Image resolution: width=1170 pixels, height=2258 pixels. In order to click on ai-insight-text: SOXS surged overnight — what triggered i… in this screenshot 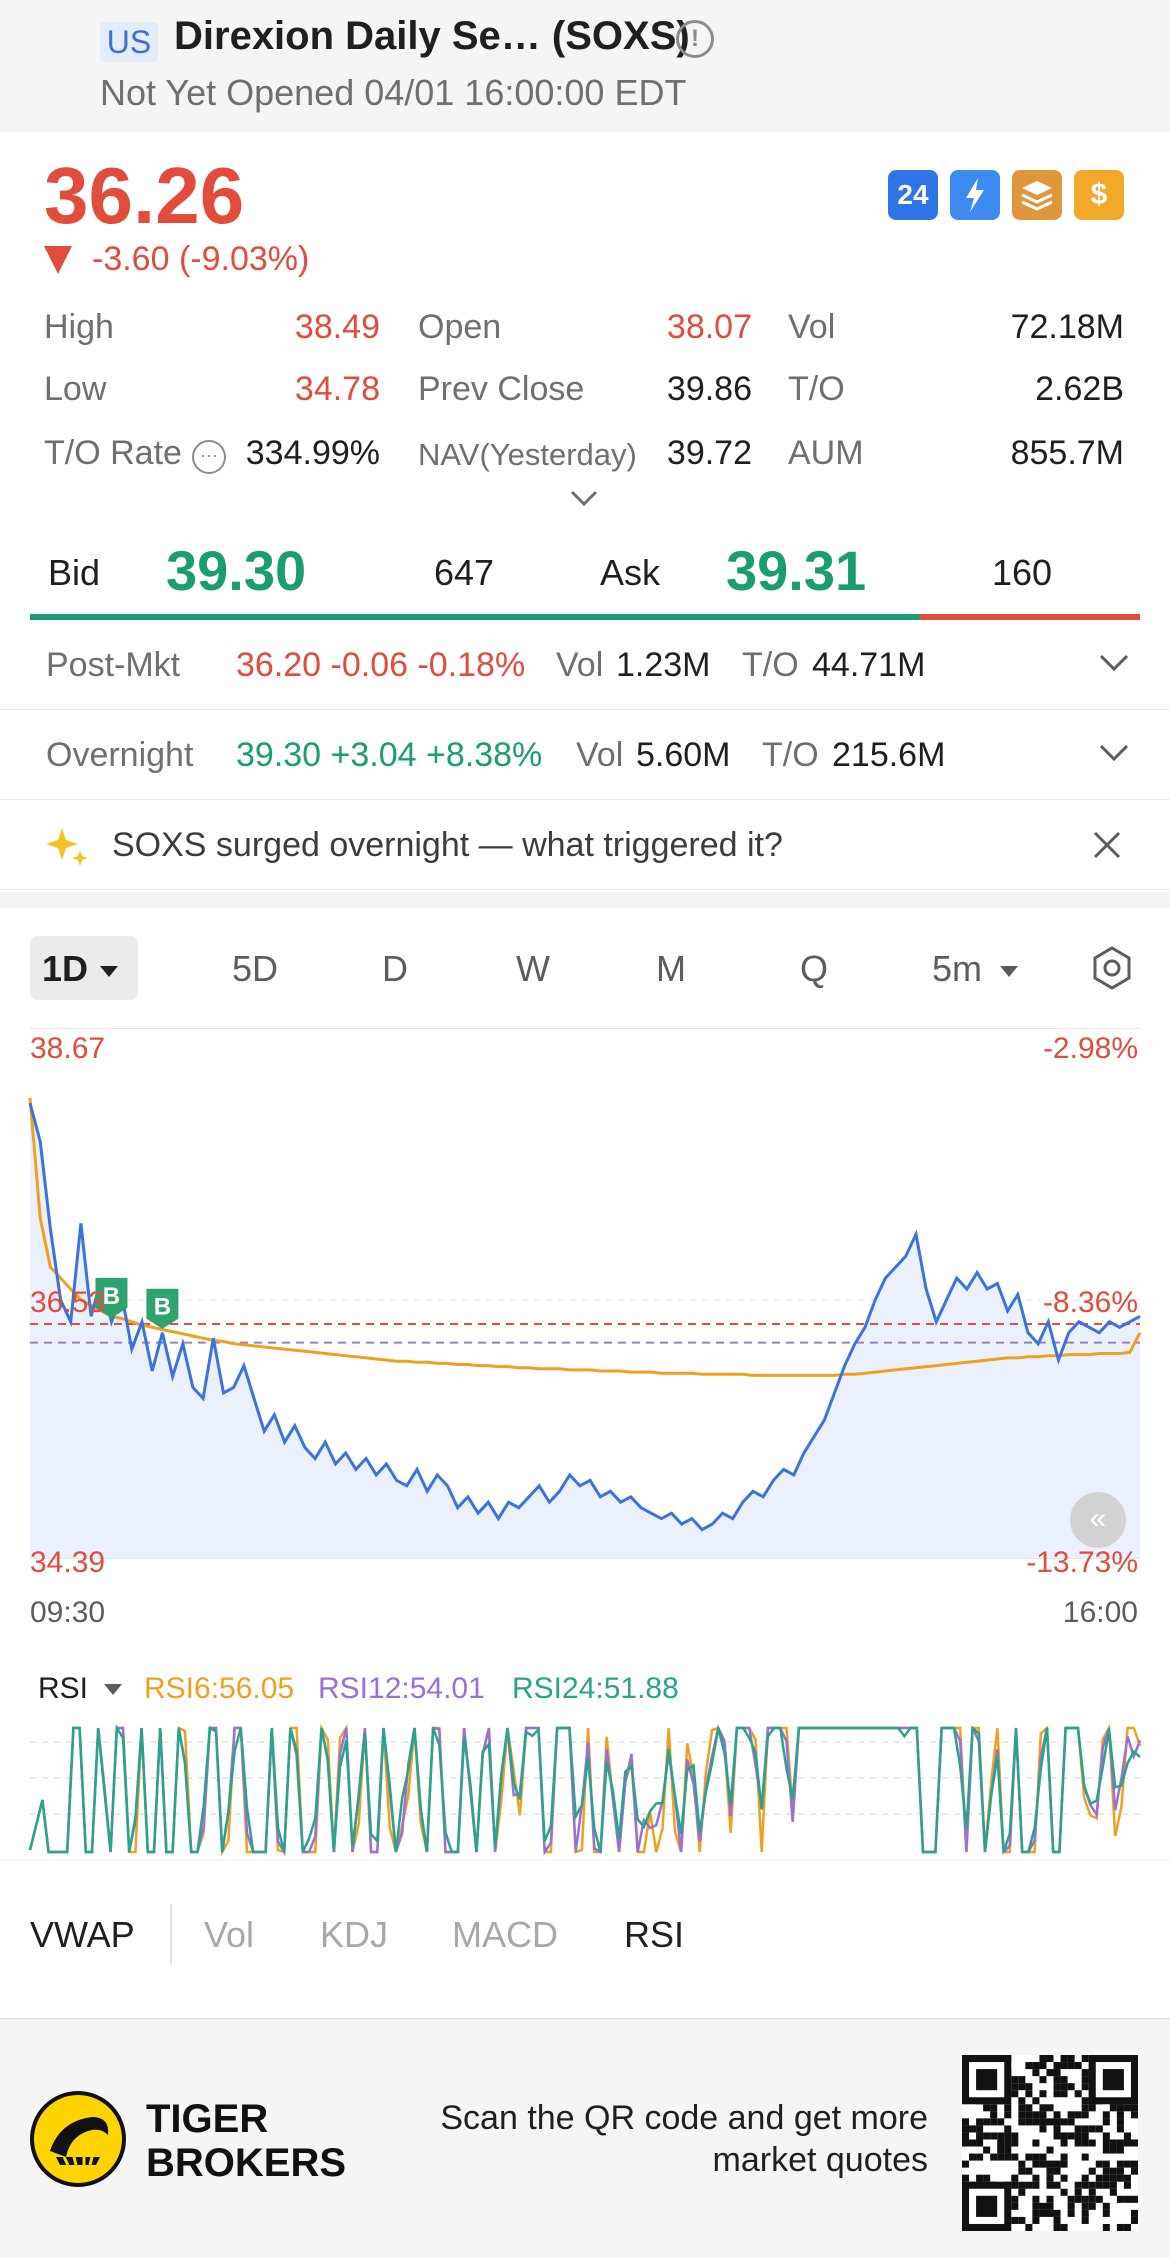, I will do `click(447, 845)`.